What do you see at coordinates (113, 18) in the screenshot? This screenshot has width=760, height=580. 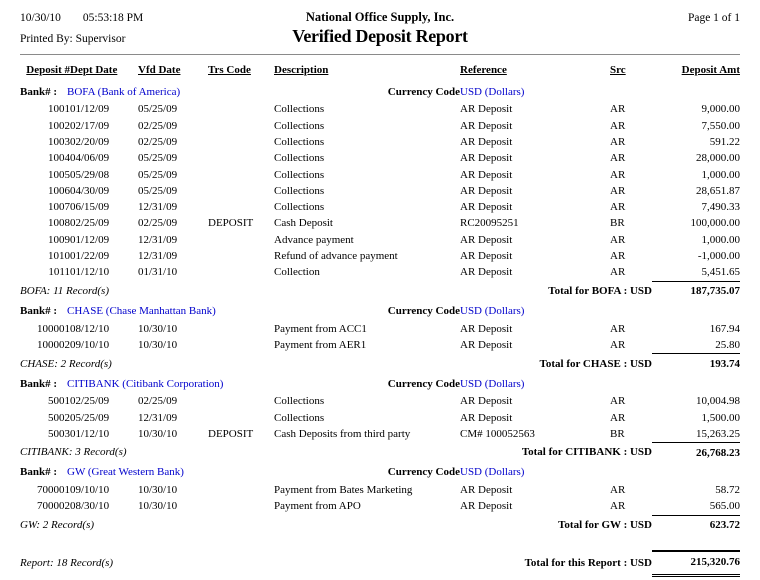 I see `report-time: 05:53:18 PM` at bounding box center [113, 18].